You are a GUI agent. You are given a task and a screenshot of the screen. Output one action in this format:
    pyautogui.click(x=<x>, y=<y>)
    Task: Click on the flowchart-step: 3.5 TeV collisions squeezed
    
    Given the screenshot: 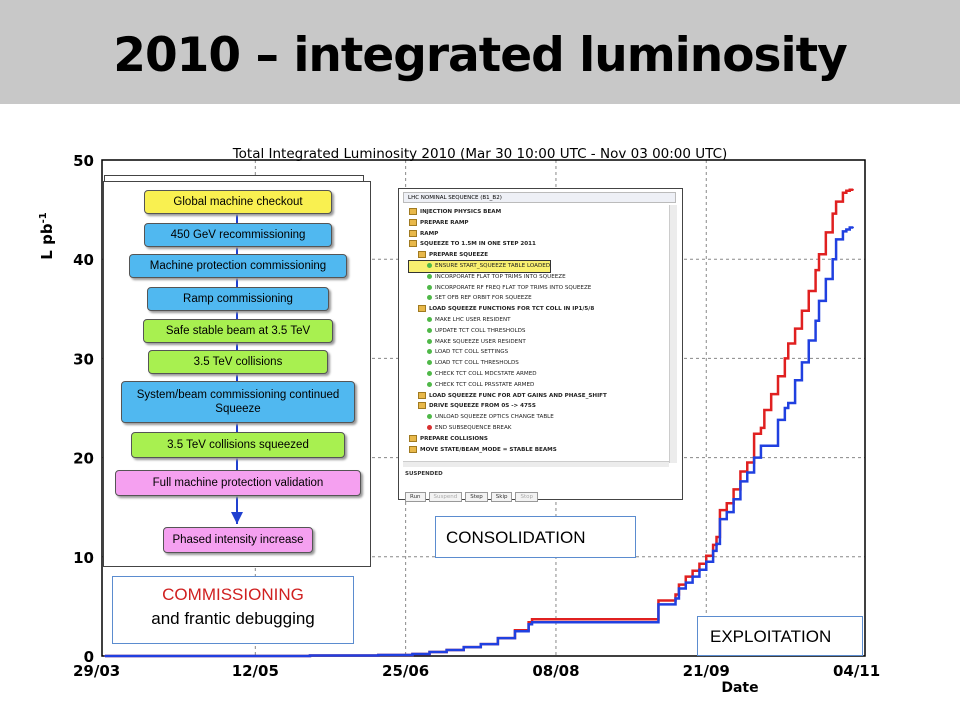 What is the action you would take?
    pyautogui.click(x=238, y=445)
    